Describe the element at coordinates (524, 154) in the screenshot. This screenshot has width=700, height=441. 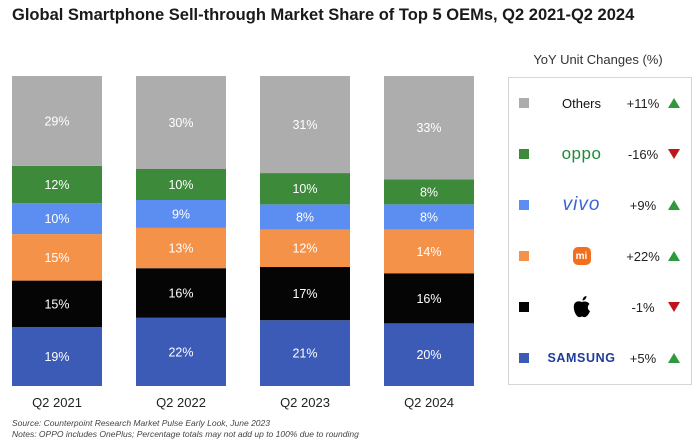
I see `legend-swatch-oppo` at that location.